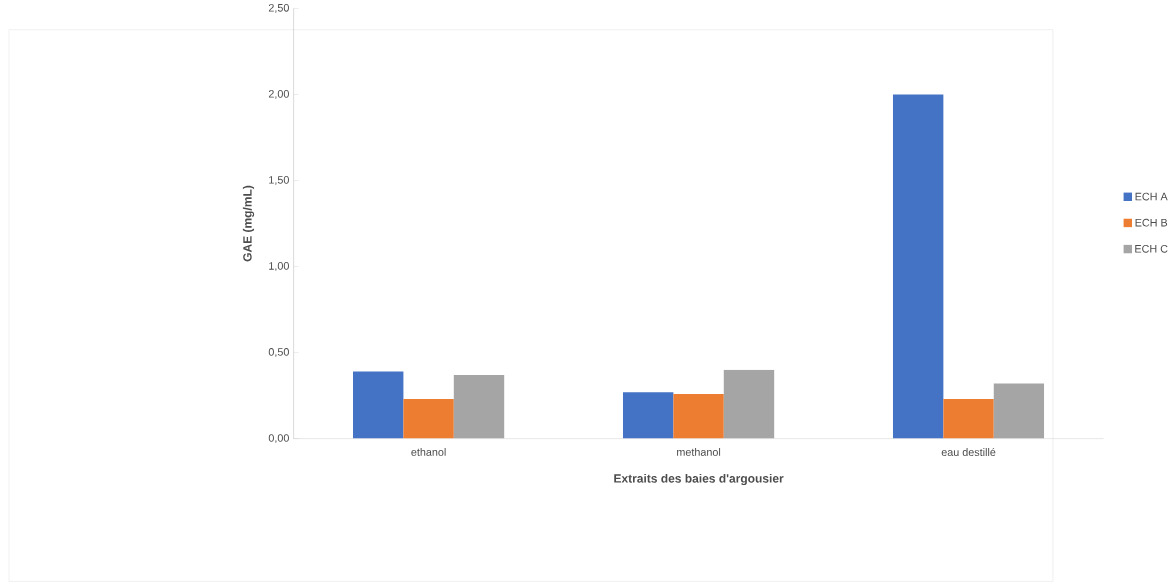 The image size is (1174, 583). What do you see at coordinates (1151, 222) in the screenshot?
I see `legend-label: ECH B` at bounding box center [1151, 222].